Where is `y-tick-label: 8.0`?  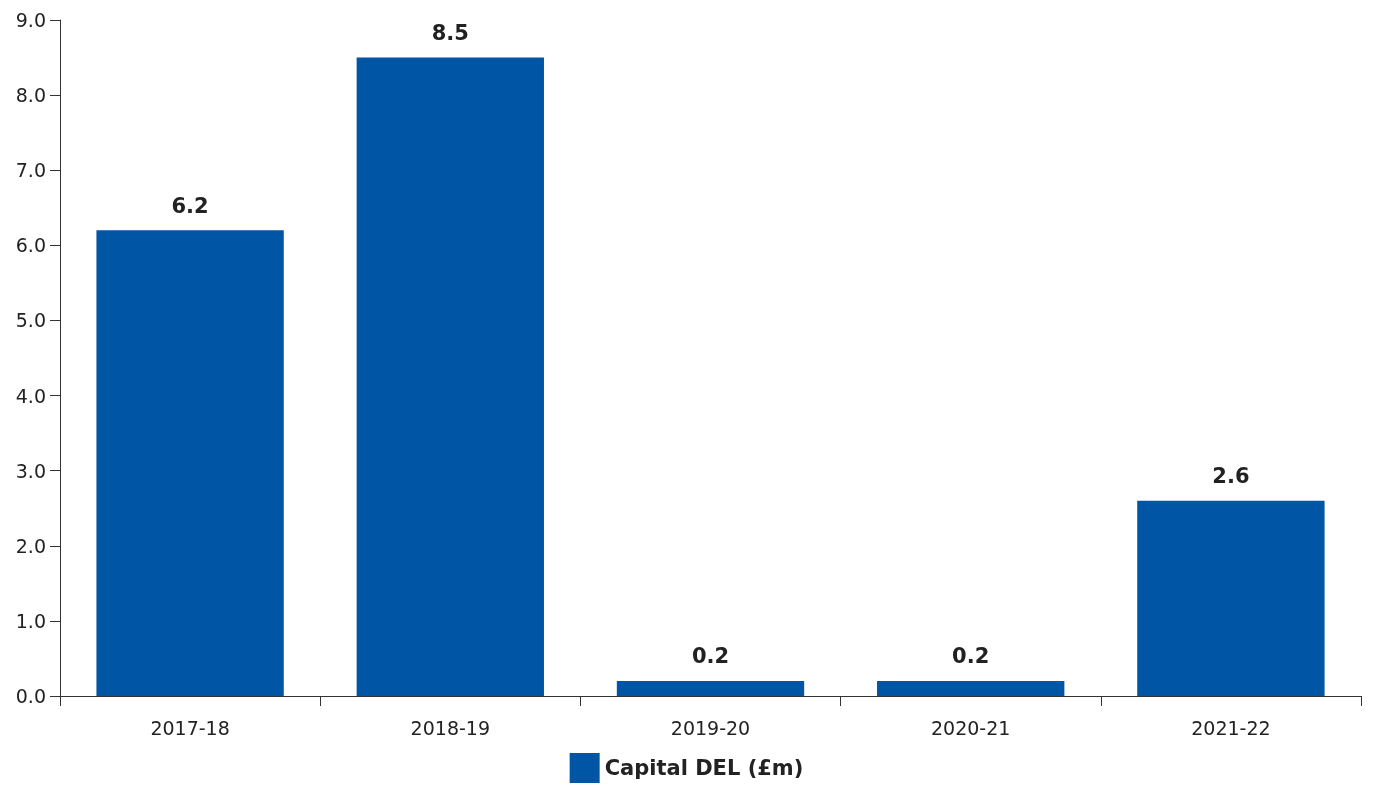 y-tick-label: 8.0 is located at coordinates (30, 95).